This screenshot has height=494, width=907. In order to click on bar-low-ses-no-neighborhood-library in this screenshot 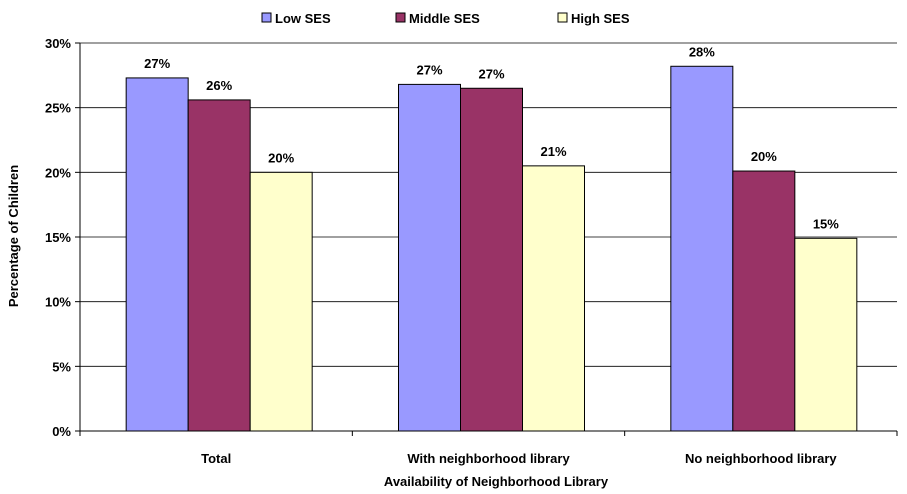, I will do `click(702, 248)`.